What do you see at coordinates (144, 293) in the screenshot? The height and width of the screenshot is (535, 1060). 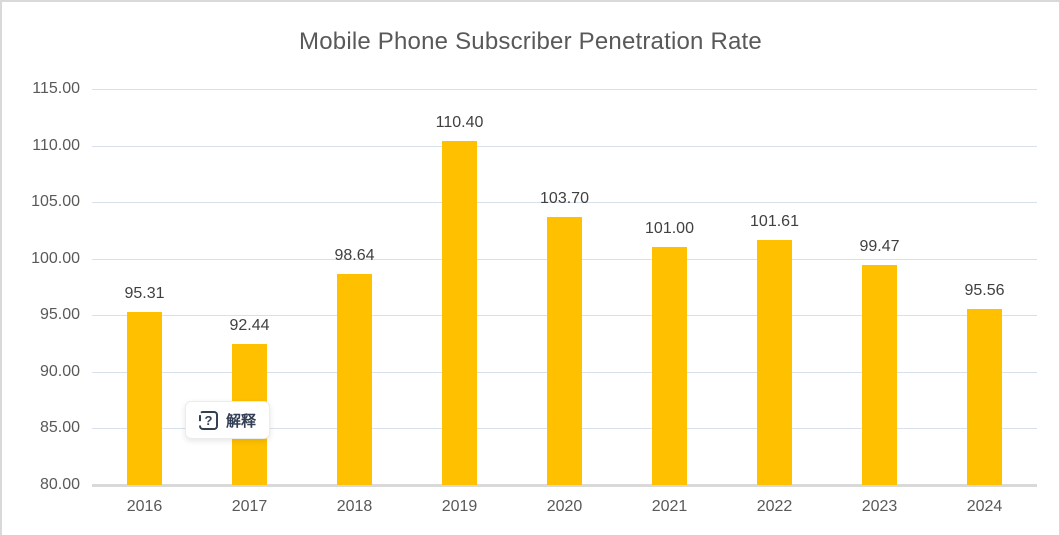 I see `data-label-2016: 95.31` at bounding box center [144, 293].